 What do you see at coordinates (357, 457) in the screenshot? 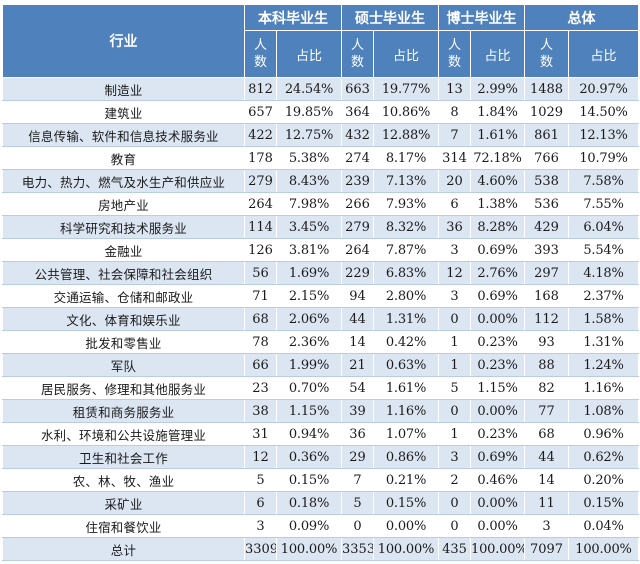
I see `master-count-cell: 29` at bounding box center [357, 457].